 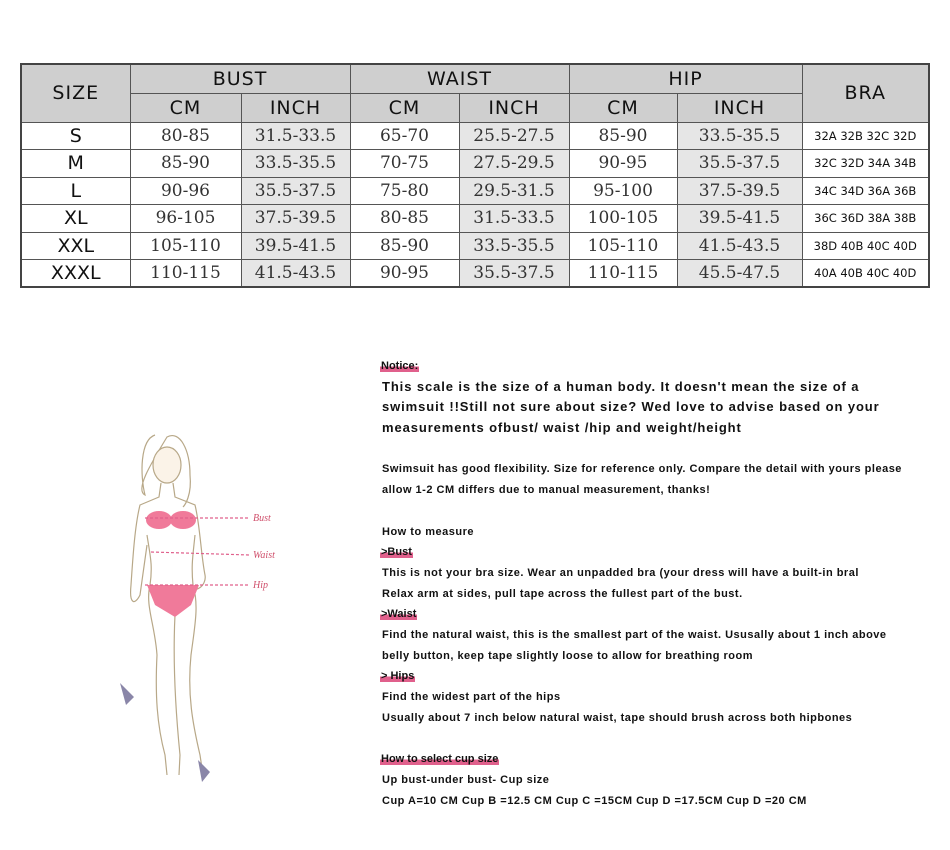 What do you see at coordinates (623, 218) in the screenshot?
I see `cell-hip-cm: 100-105` at bounding box center [623, 218].